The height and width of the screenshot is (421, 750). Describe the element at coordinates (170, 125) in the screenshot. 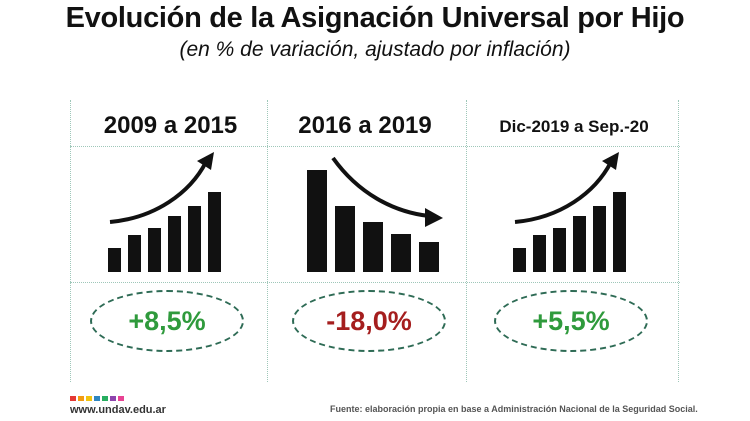

I see `period-label-1: 2009 a 2015` at that location.